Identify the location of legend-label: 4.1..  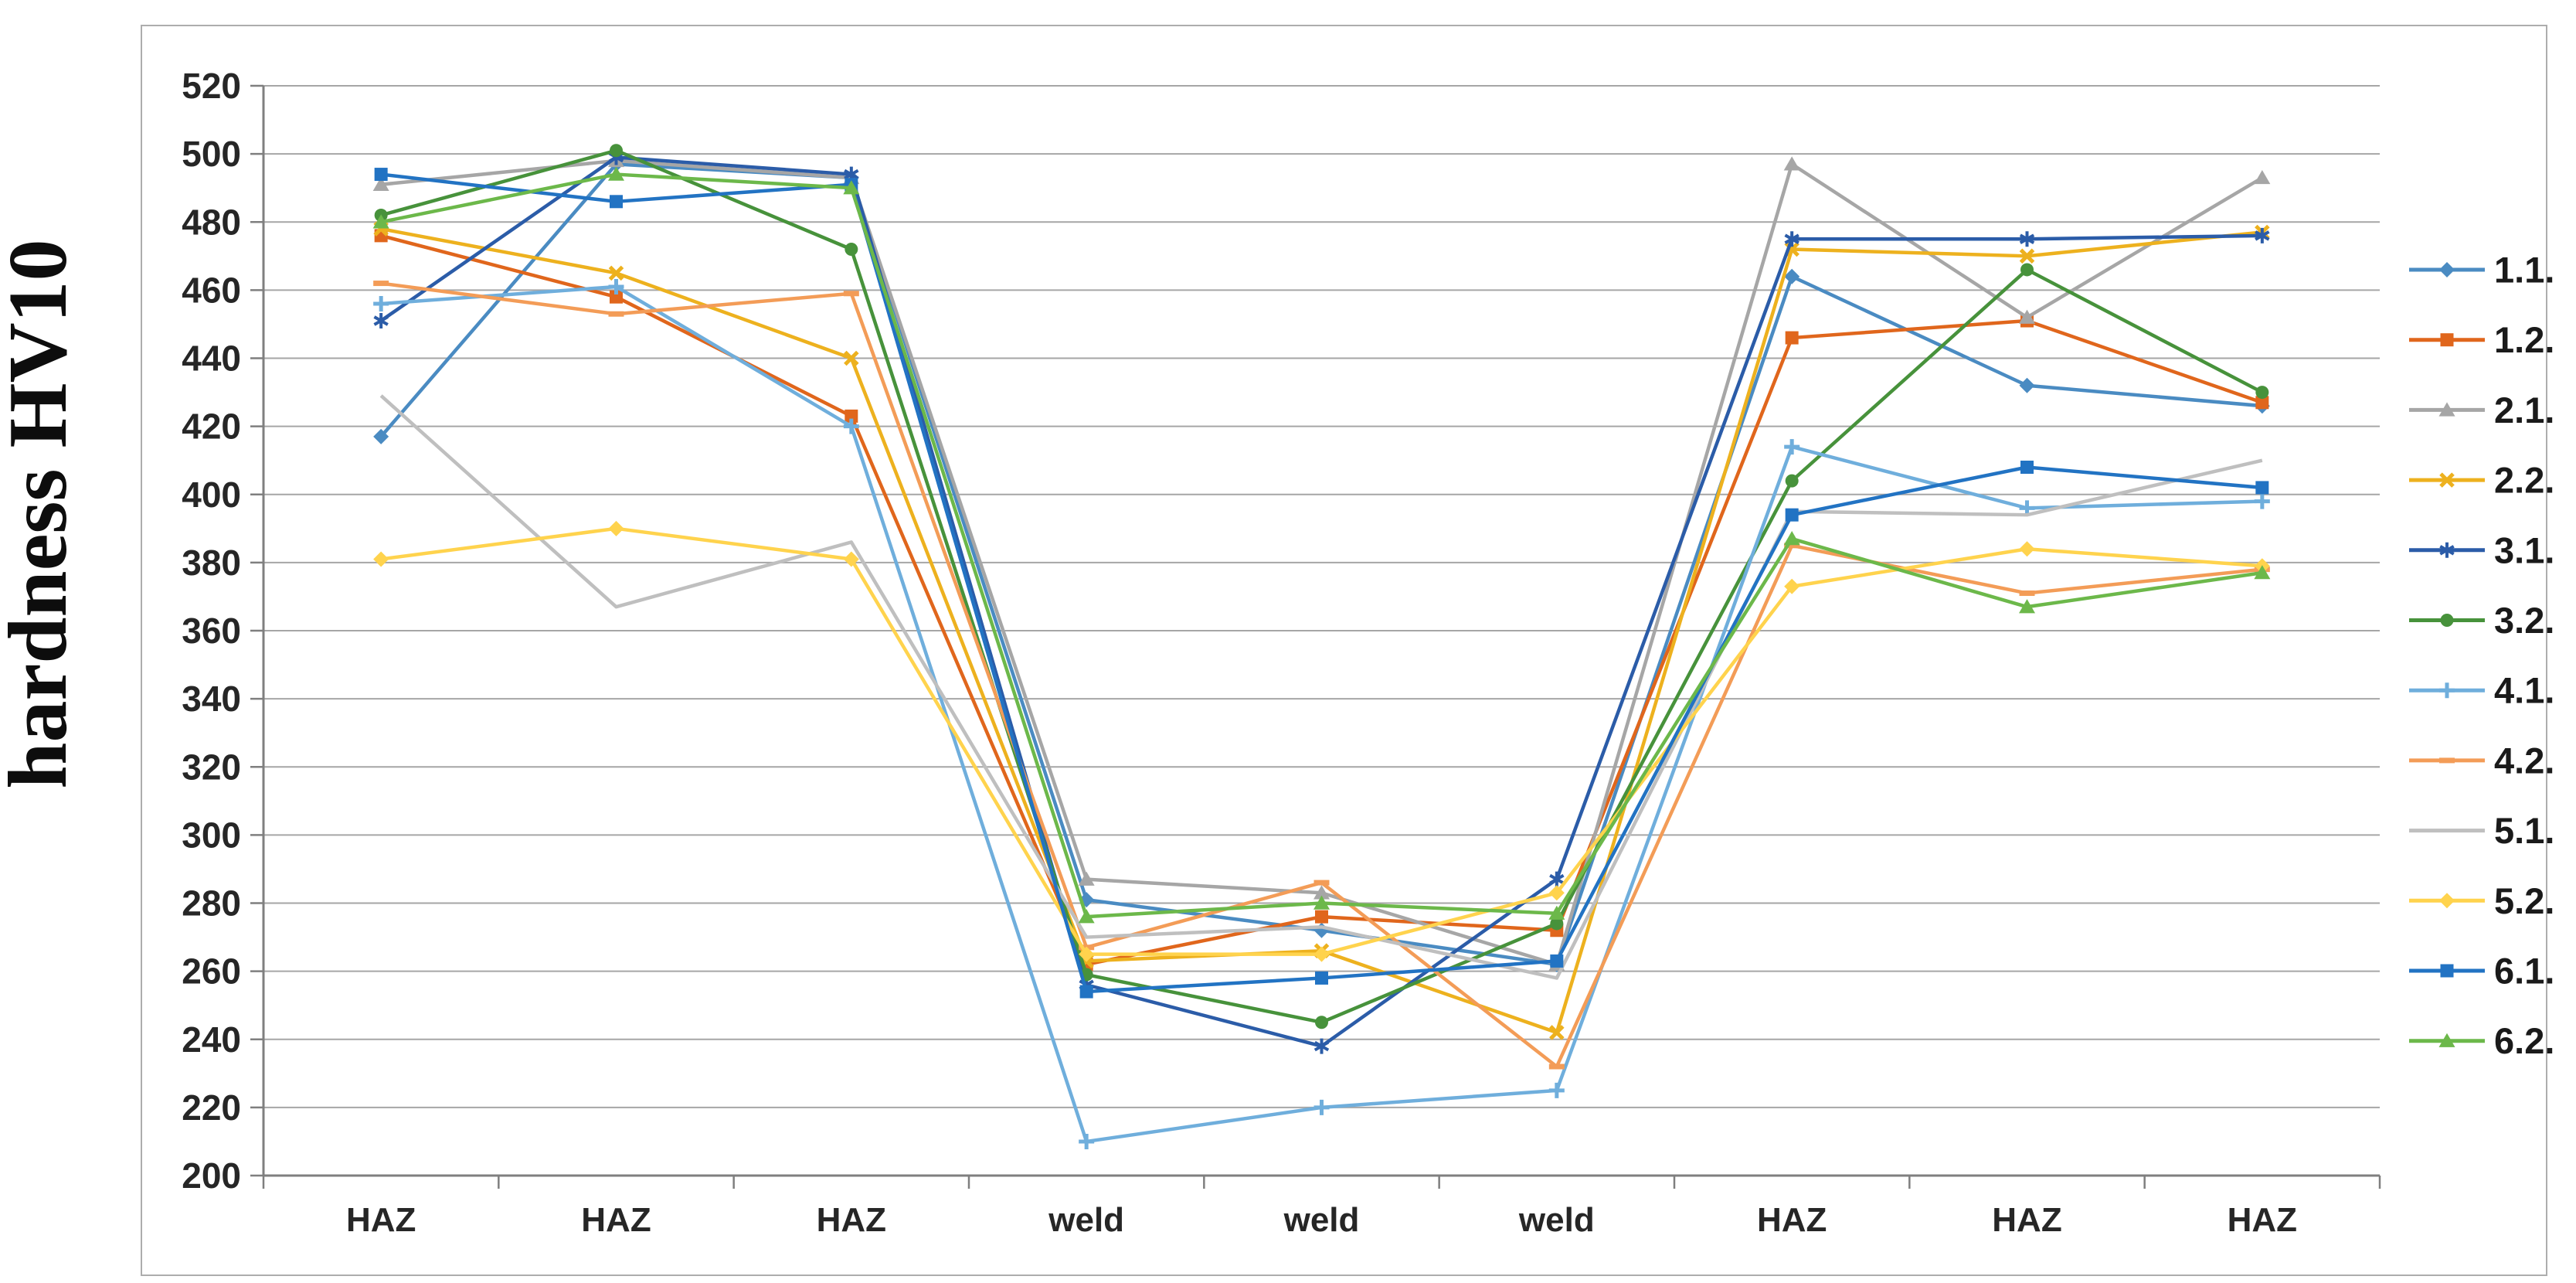
(2524, 690).